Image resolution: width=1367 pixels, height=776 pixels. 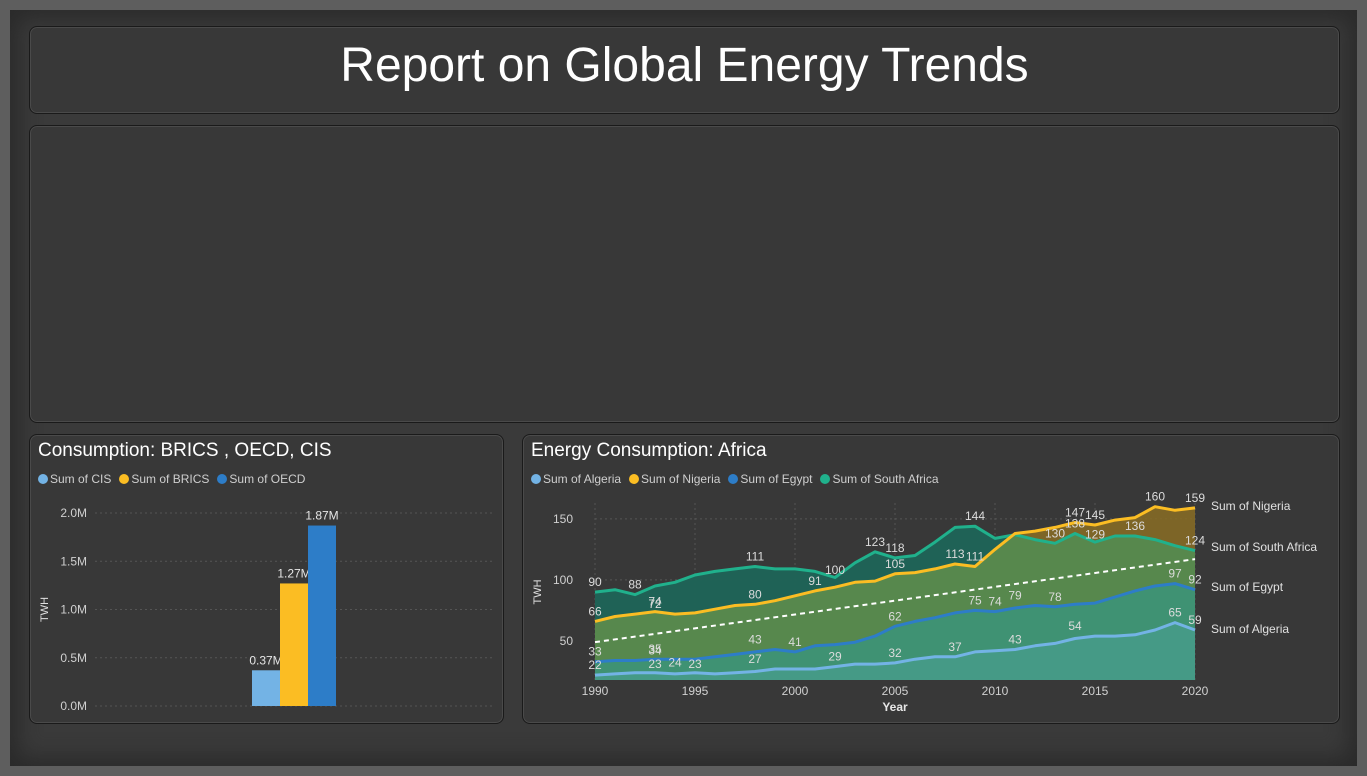 I want to click on area-data-label: 129, so click(x=1095, y=535).